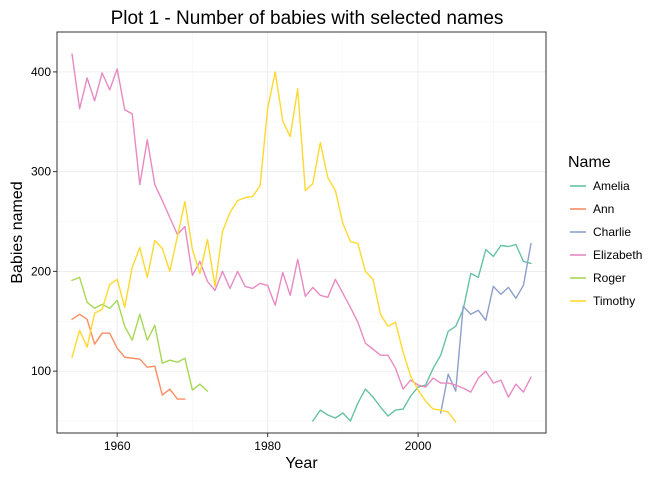 Image resolution: width=672 pixels, height=485 pixels. What do you see at coordinates (614, 301) in the screenshot?
I see `legend-label-timothy: Timothy` at bounding box center [614, 301].